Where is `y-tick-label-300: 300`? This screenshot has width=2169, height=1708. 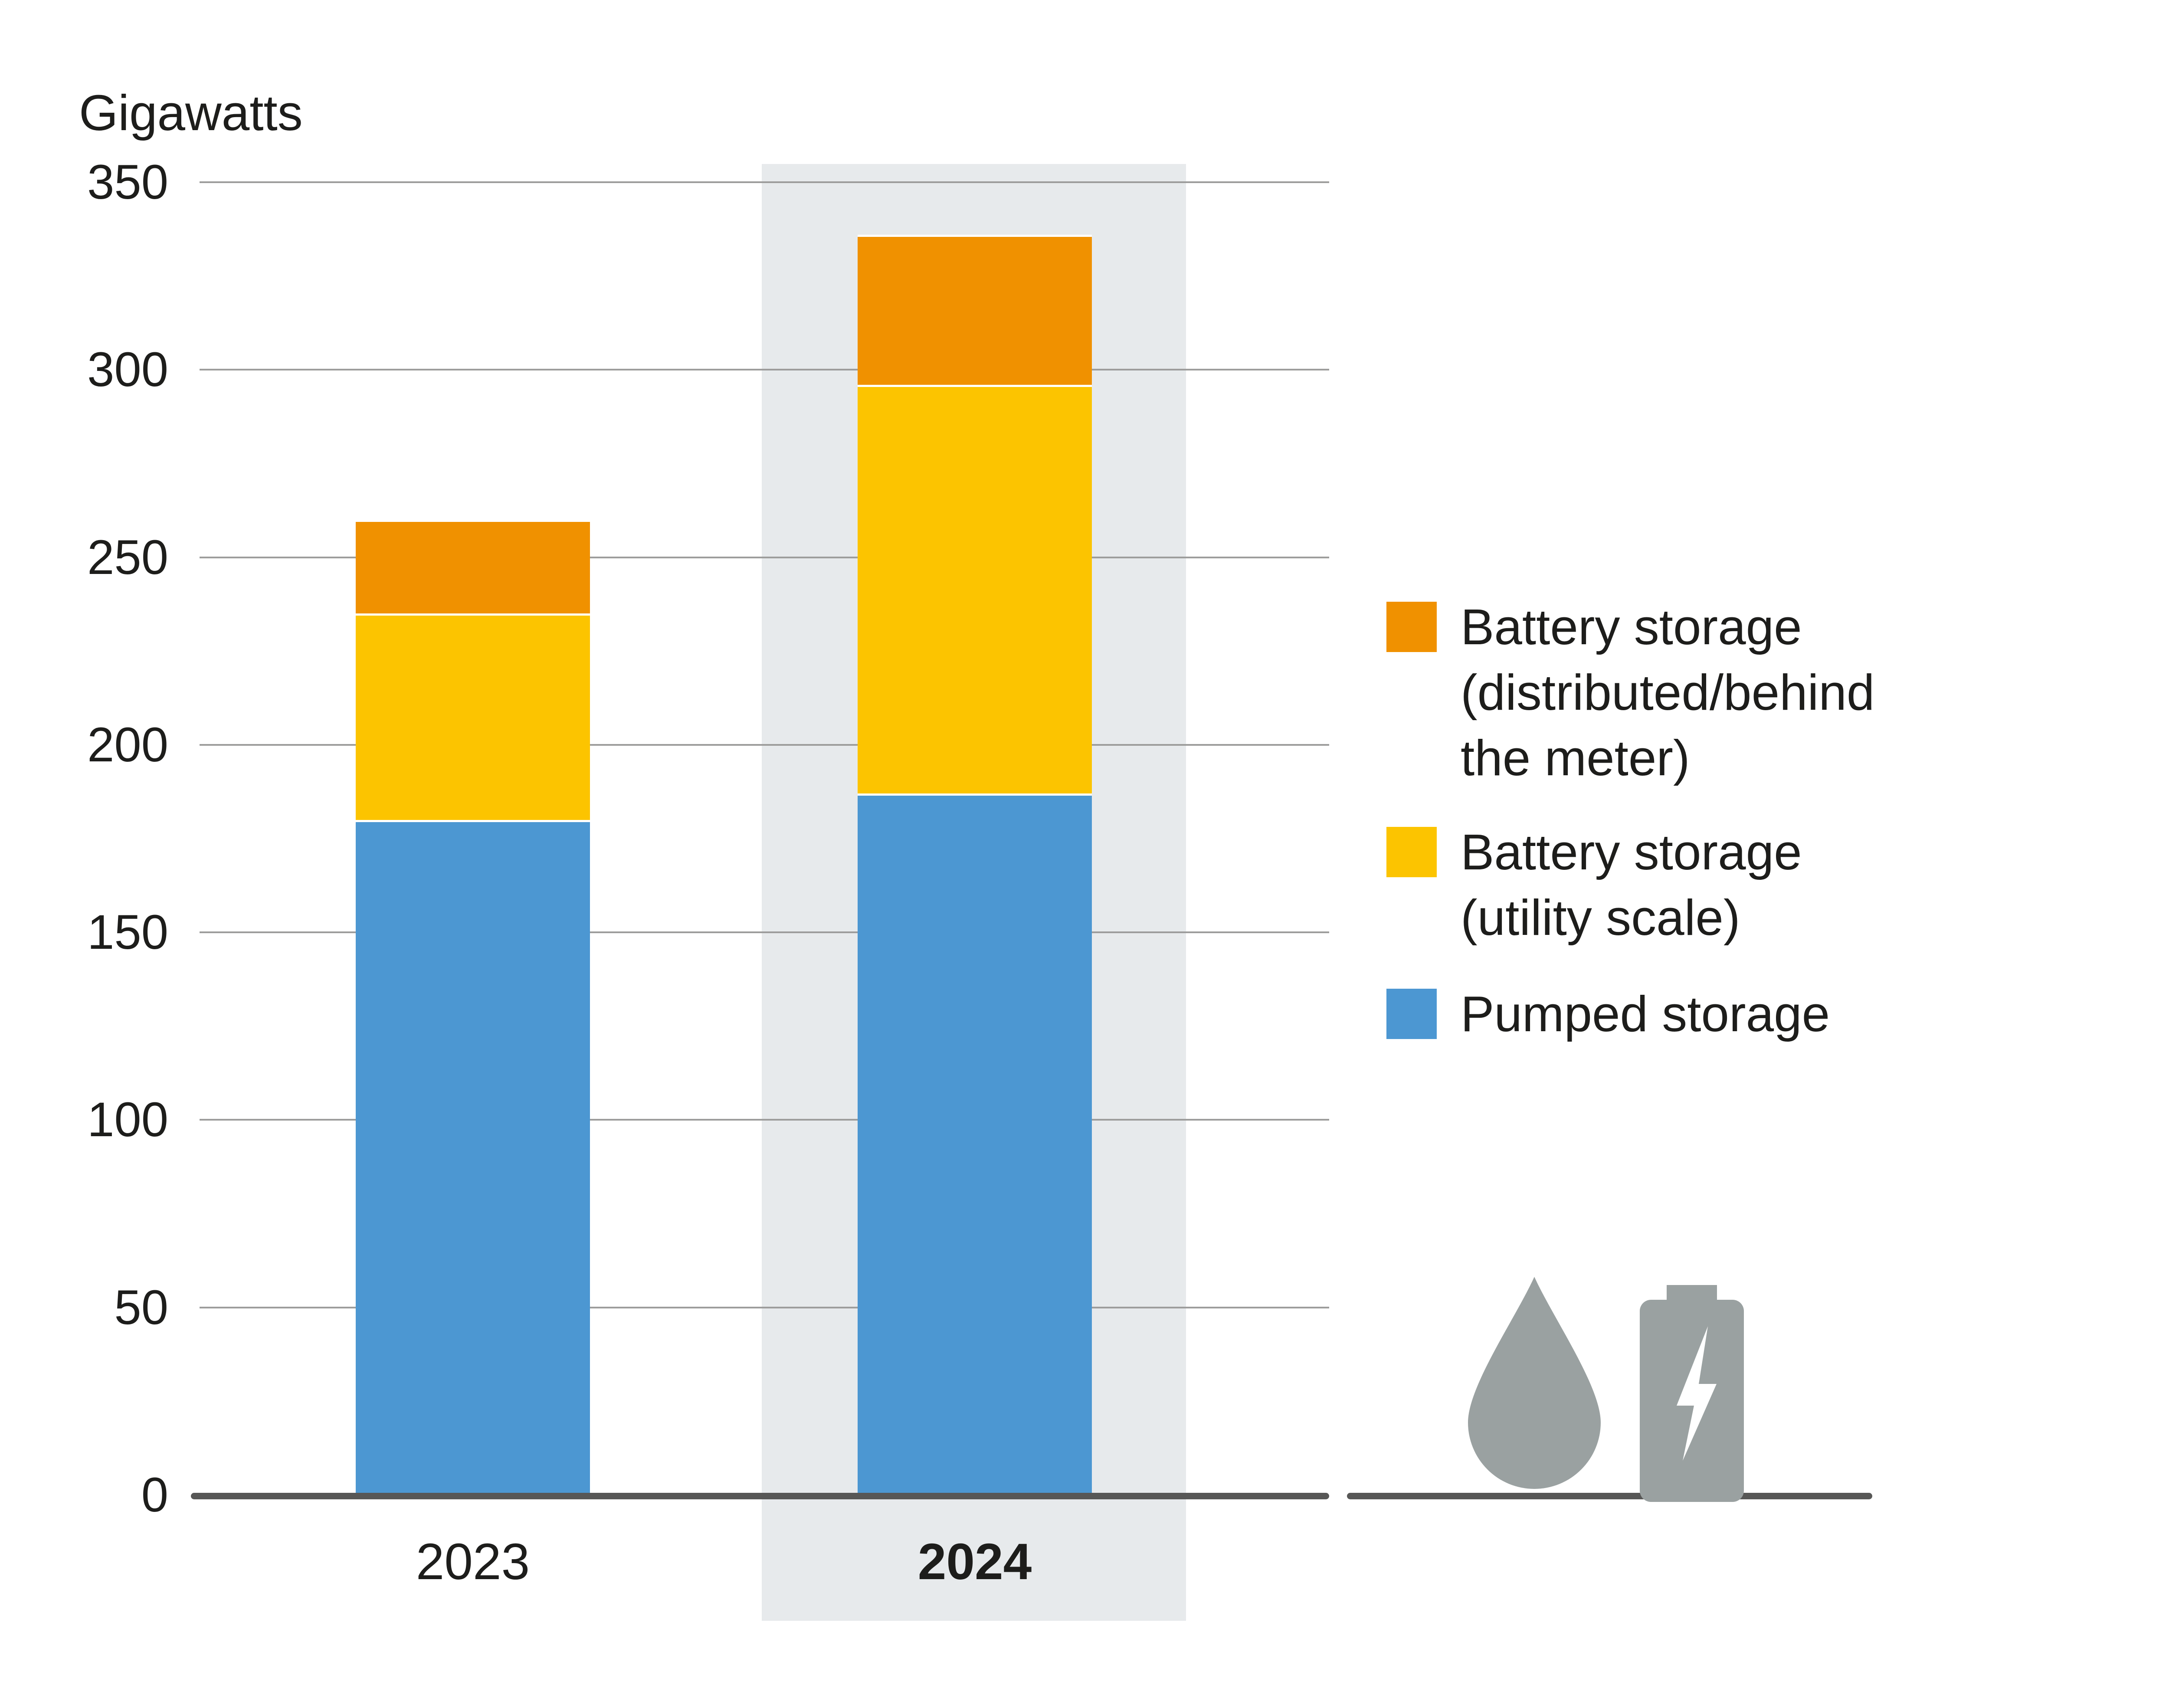 y-tick-label-300: 300 is located at coordinates (127, 369).